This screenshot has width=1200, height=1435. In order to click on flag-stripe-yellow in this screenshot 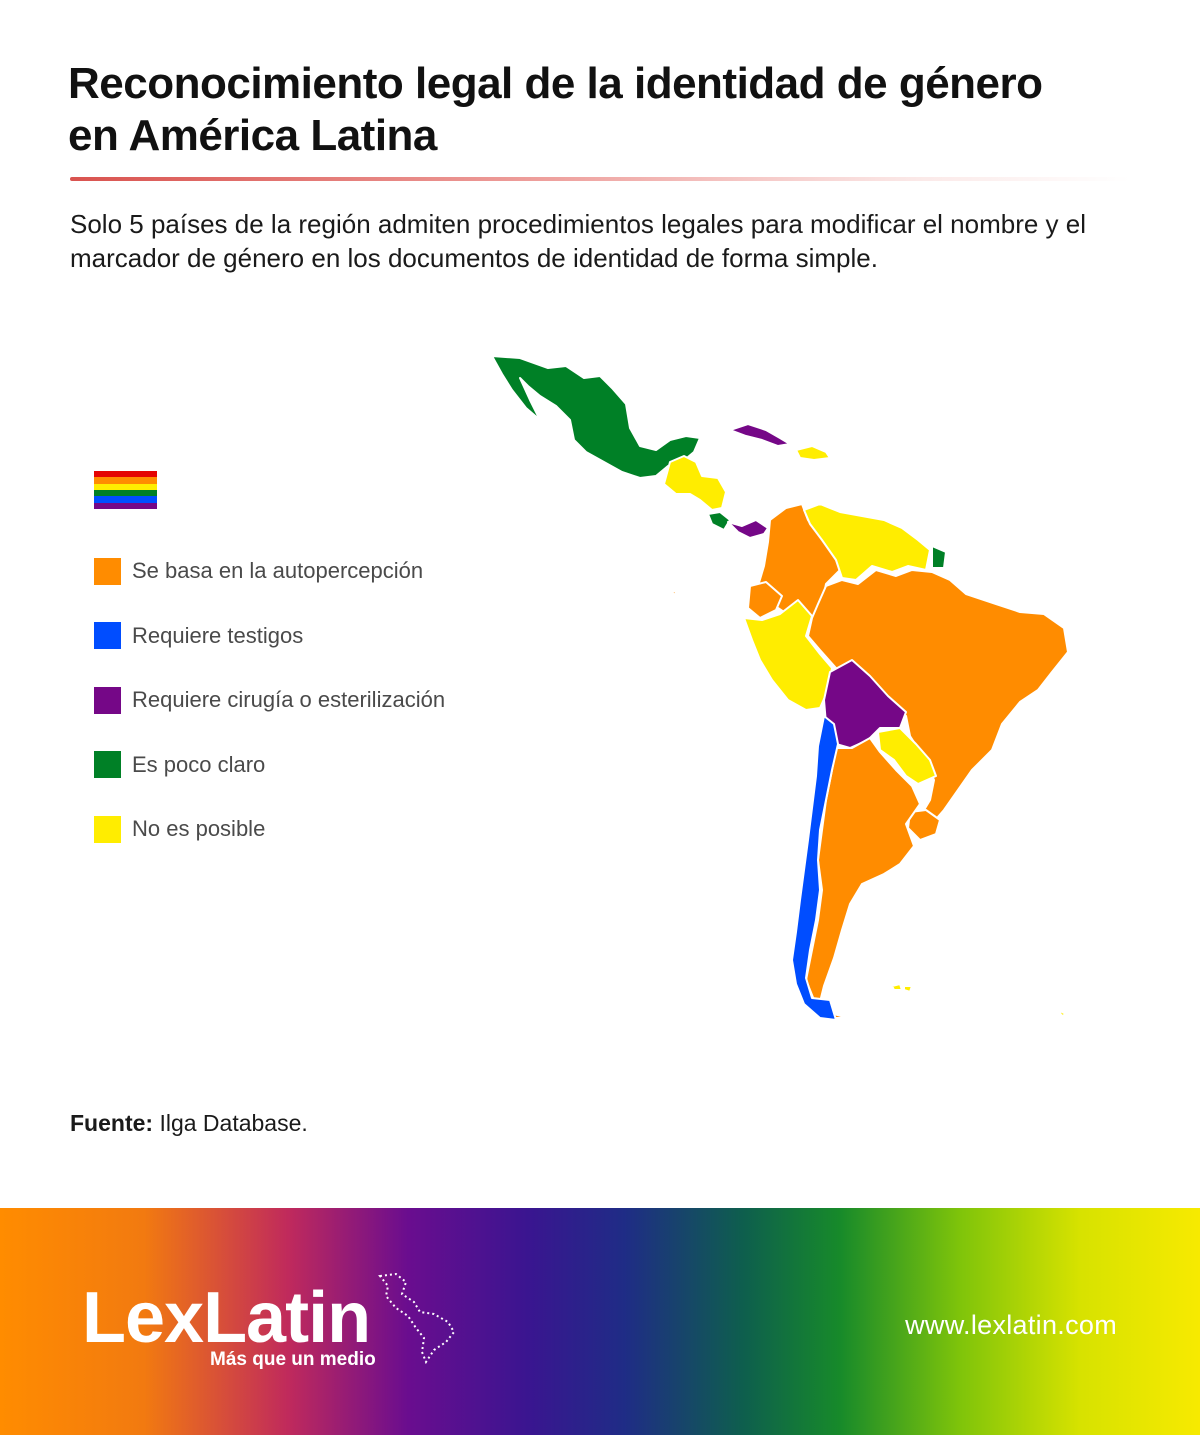, I will do `click(125, 486)`.